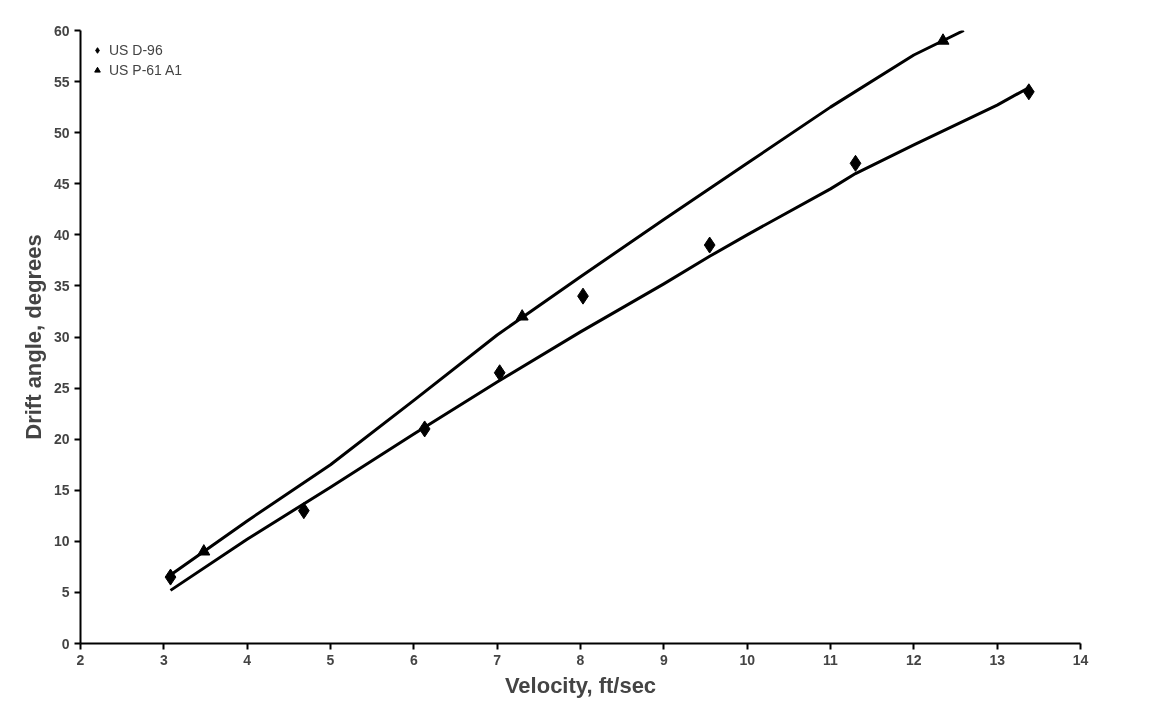 The image size is (1154, 719). What do you see at coordinates (33, 337) in the screenshot?
I see `y-axis-title: Drift angle, degrees` at bounding box center [33, 337].